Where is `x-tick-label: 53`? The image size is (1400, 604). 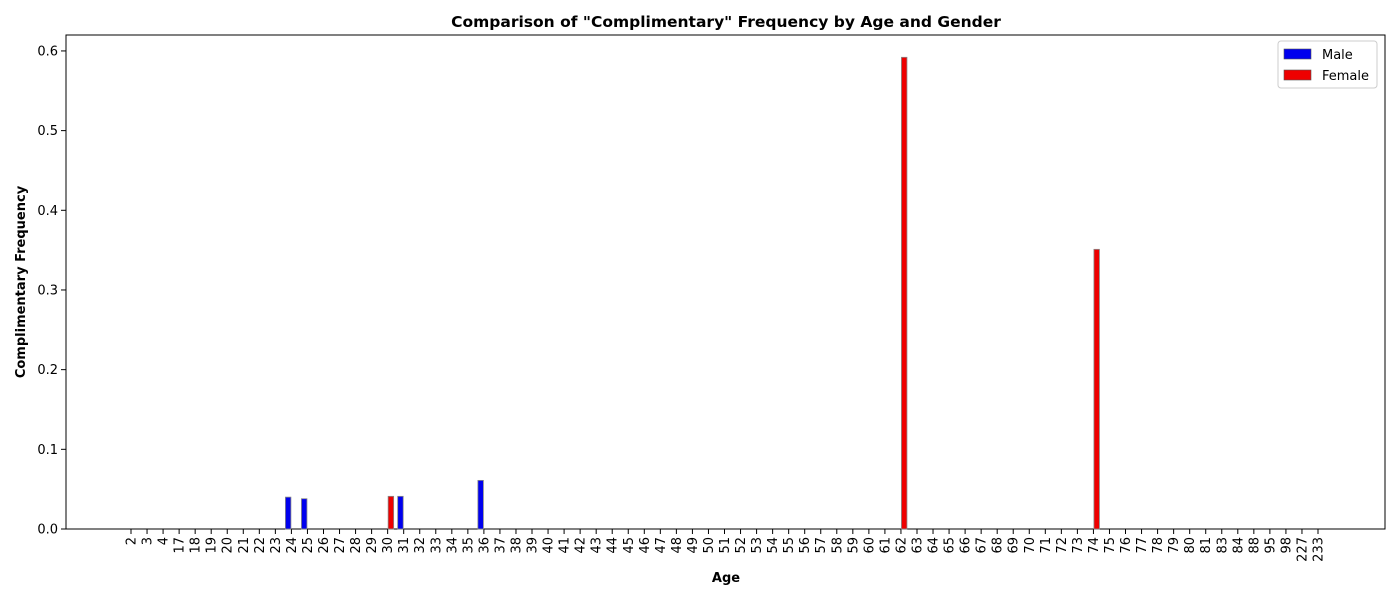
x-tick-label: 53 is located at coordinates (757, 545).